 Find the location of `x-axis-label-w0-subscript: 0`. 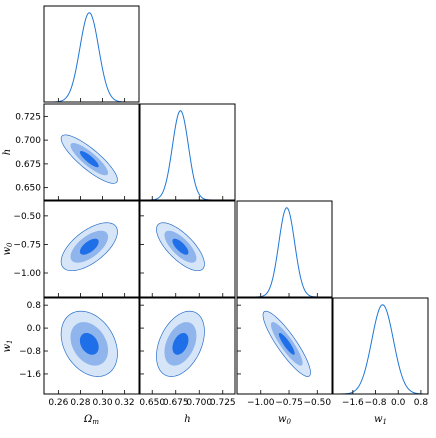

x-axis-label-w0-subscript: 0 is located at coordinates (289, 422).